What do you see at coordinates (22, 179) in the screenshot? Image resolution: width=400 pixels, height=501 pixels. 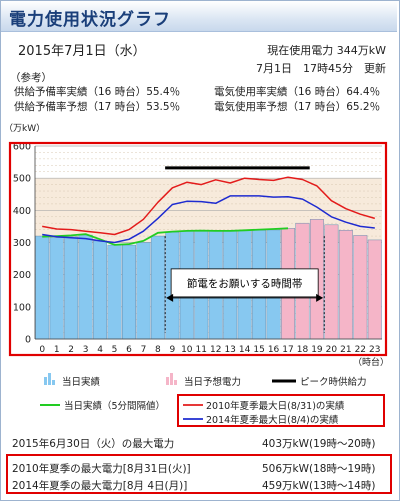 I see `y-tick-label: 500` at bounding box center [22, 179].